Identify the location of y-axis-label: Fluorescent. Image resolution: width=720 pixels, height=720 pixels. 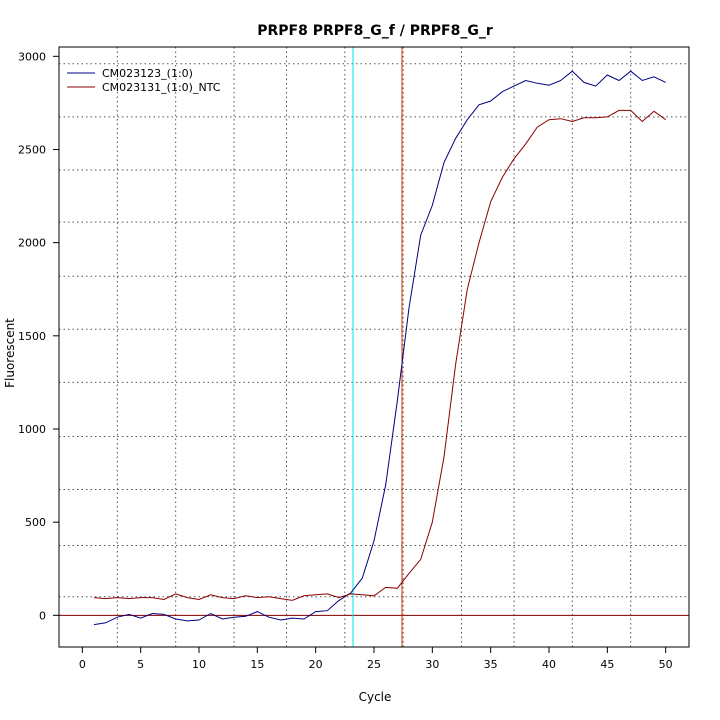
(10, 353).